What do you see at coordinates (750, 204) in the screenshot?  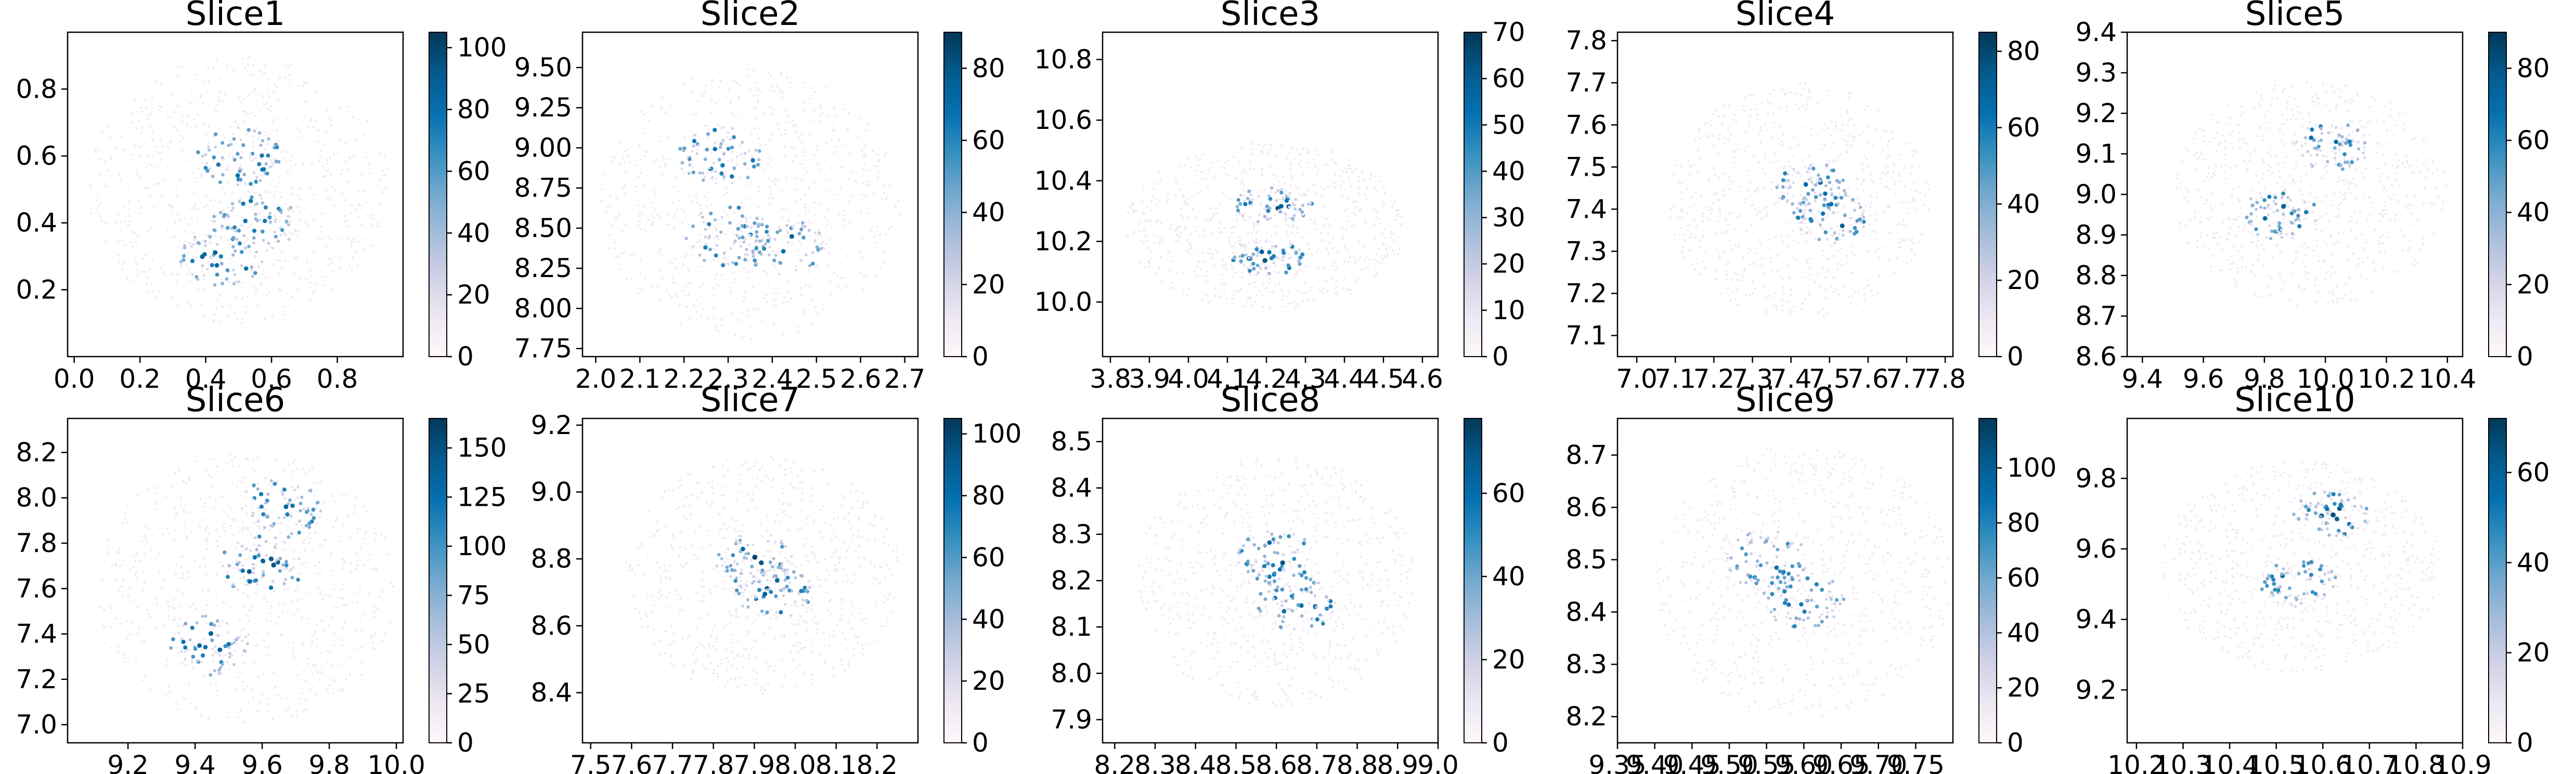 I see `scatter-points` at bounding box center [750, 204].